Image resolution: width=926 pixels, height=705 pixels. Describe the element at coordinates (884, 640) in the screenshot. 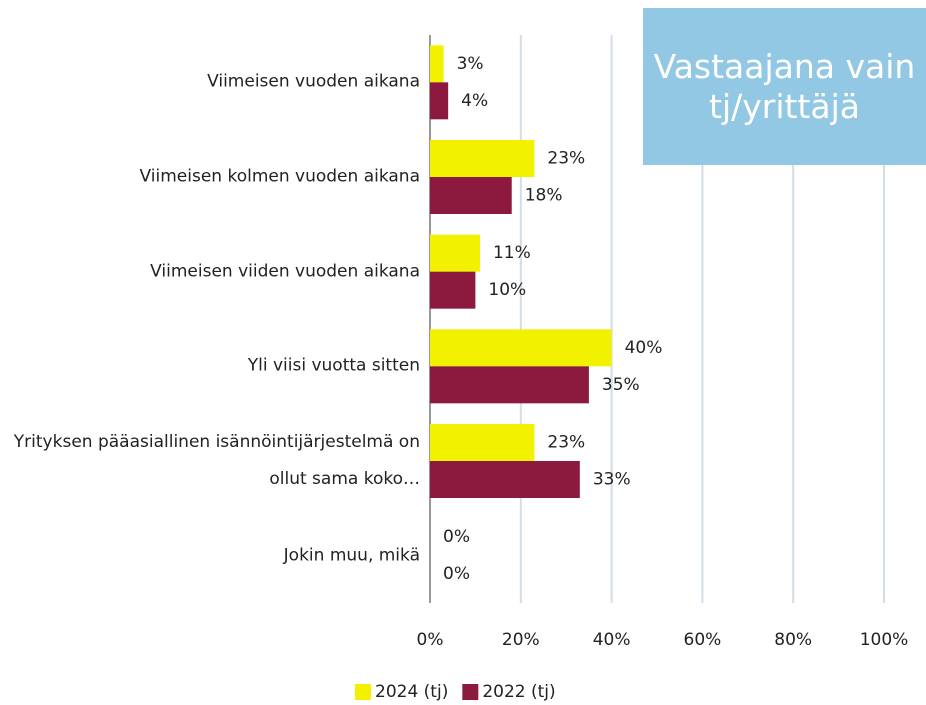

I see `x-tick-label: 100%` at that location.